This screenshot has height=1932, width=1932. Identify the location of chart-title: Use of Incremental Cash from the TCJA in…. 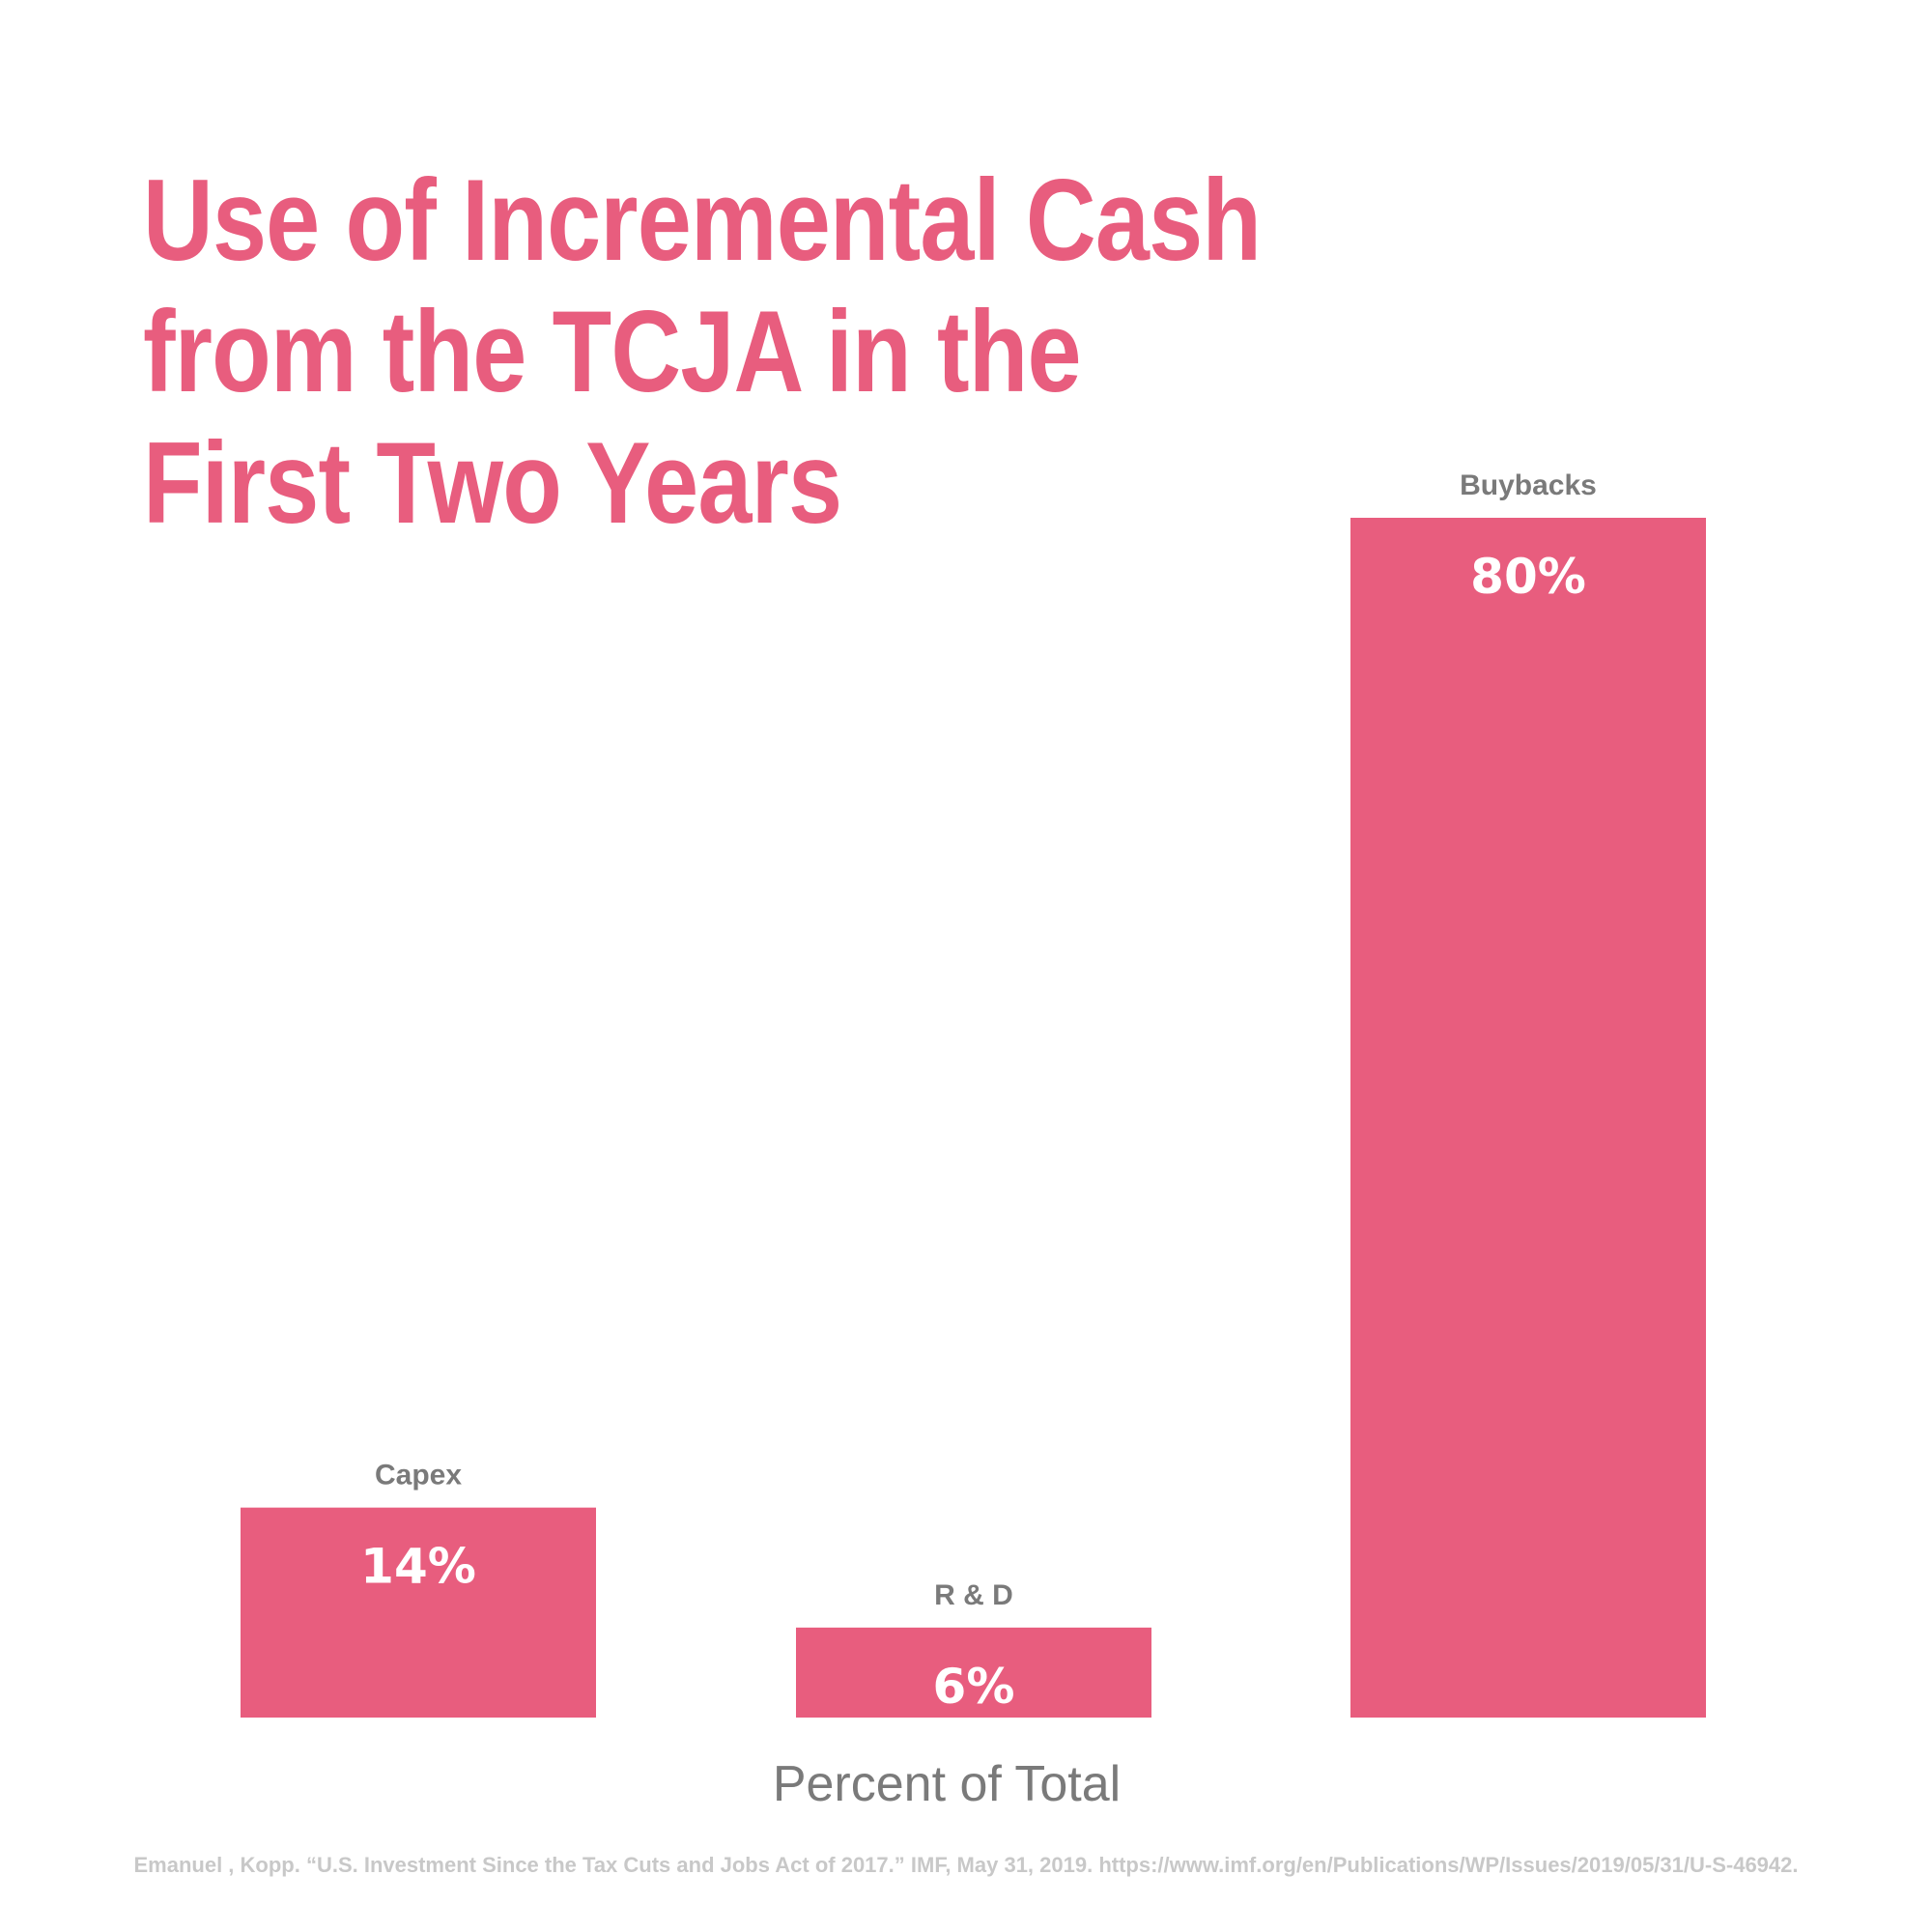
(711, 352).